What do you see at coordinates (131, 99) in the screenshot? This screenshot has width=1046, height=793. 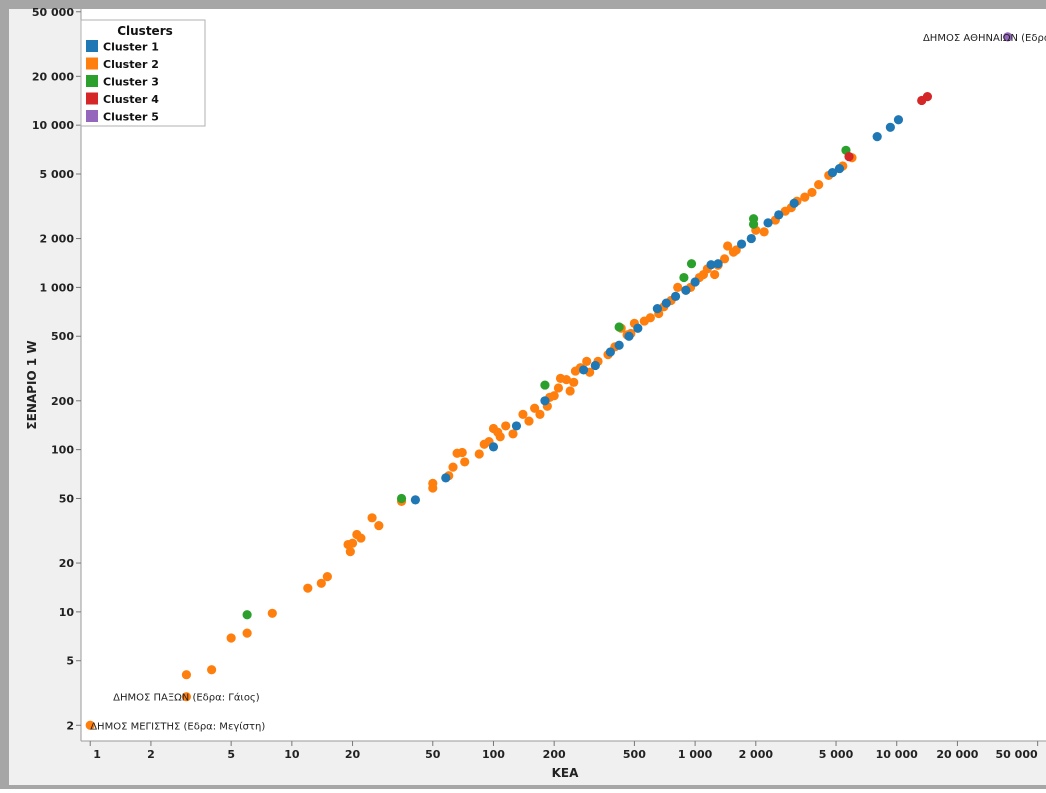 I see `legend-label: Cluster 4` at bounding box center [131, 99].